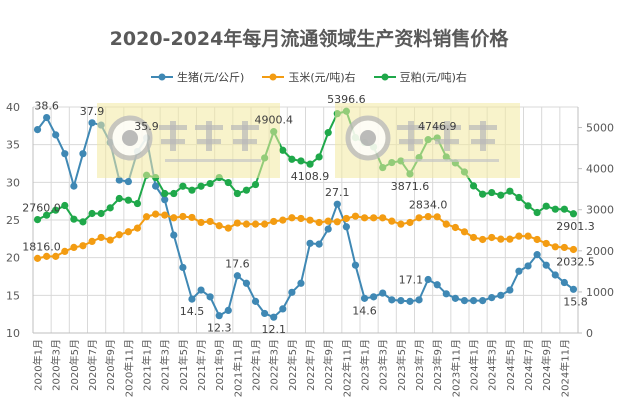  I want to click on x-tick-label: 2020年5月, so click(74, 365).